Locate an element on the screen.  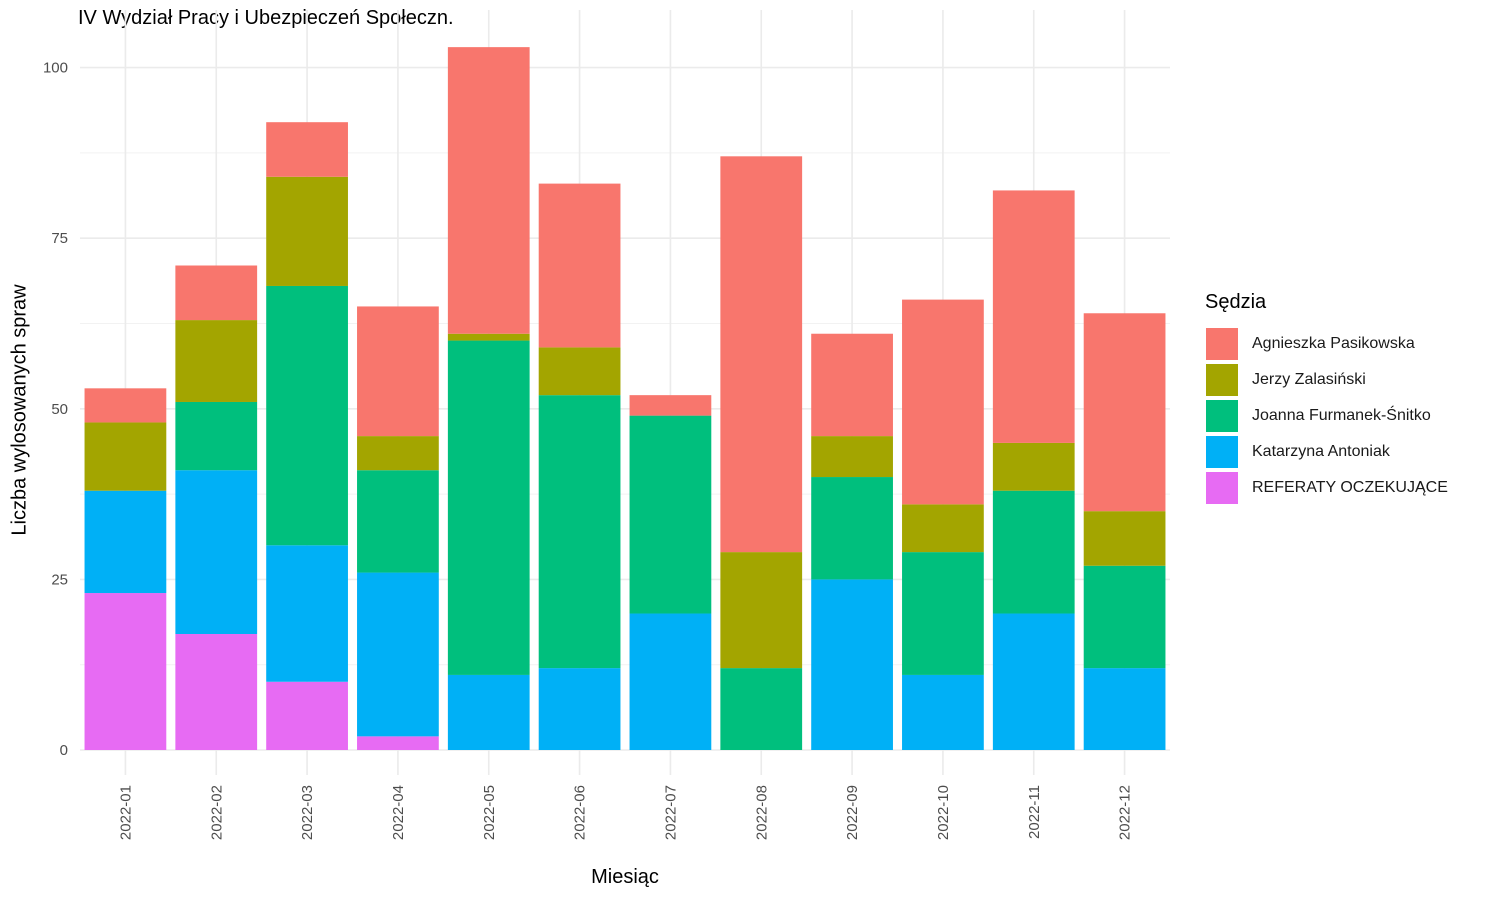
y-tick-label: 100 is located at coordinates (55, 68).